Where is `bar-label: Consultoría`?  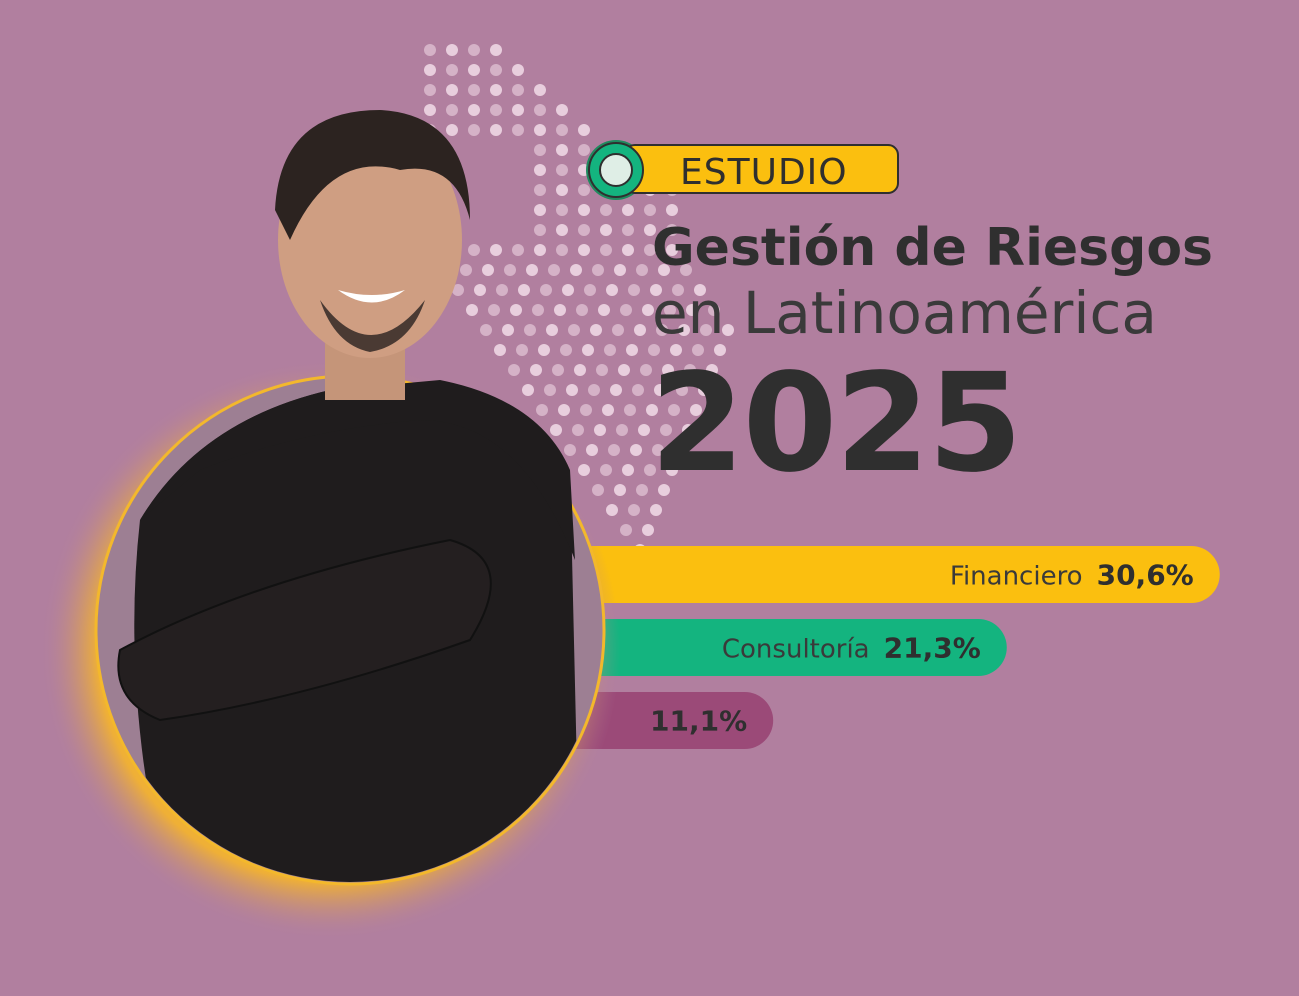 bar-label: Consultoría is located at coordinates (796, 650).